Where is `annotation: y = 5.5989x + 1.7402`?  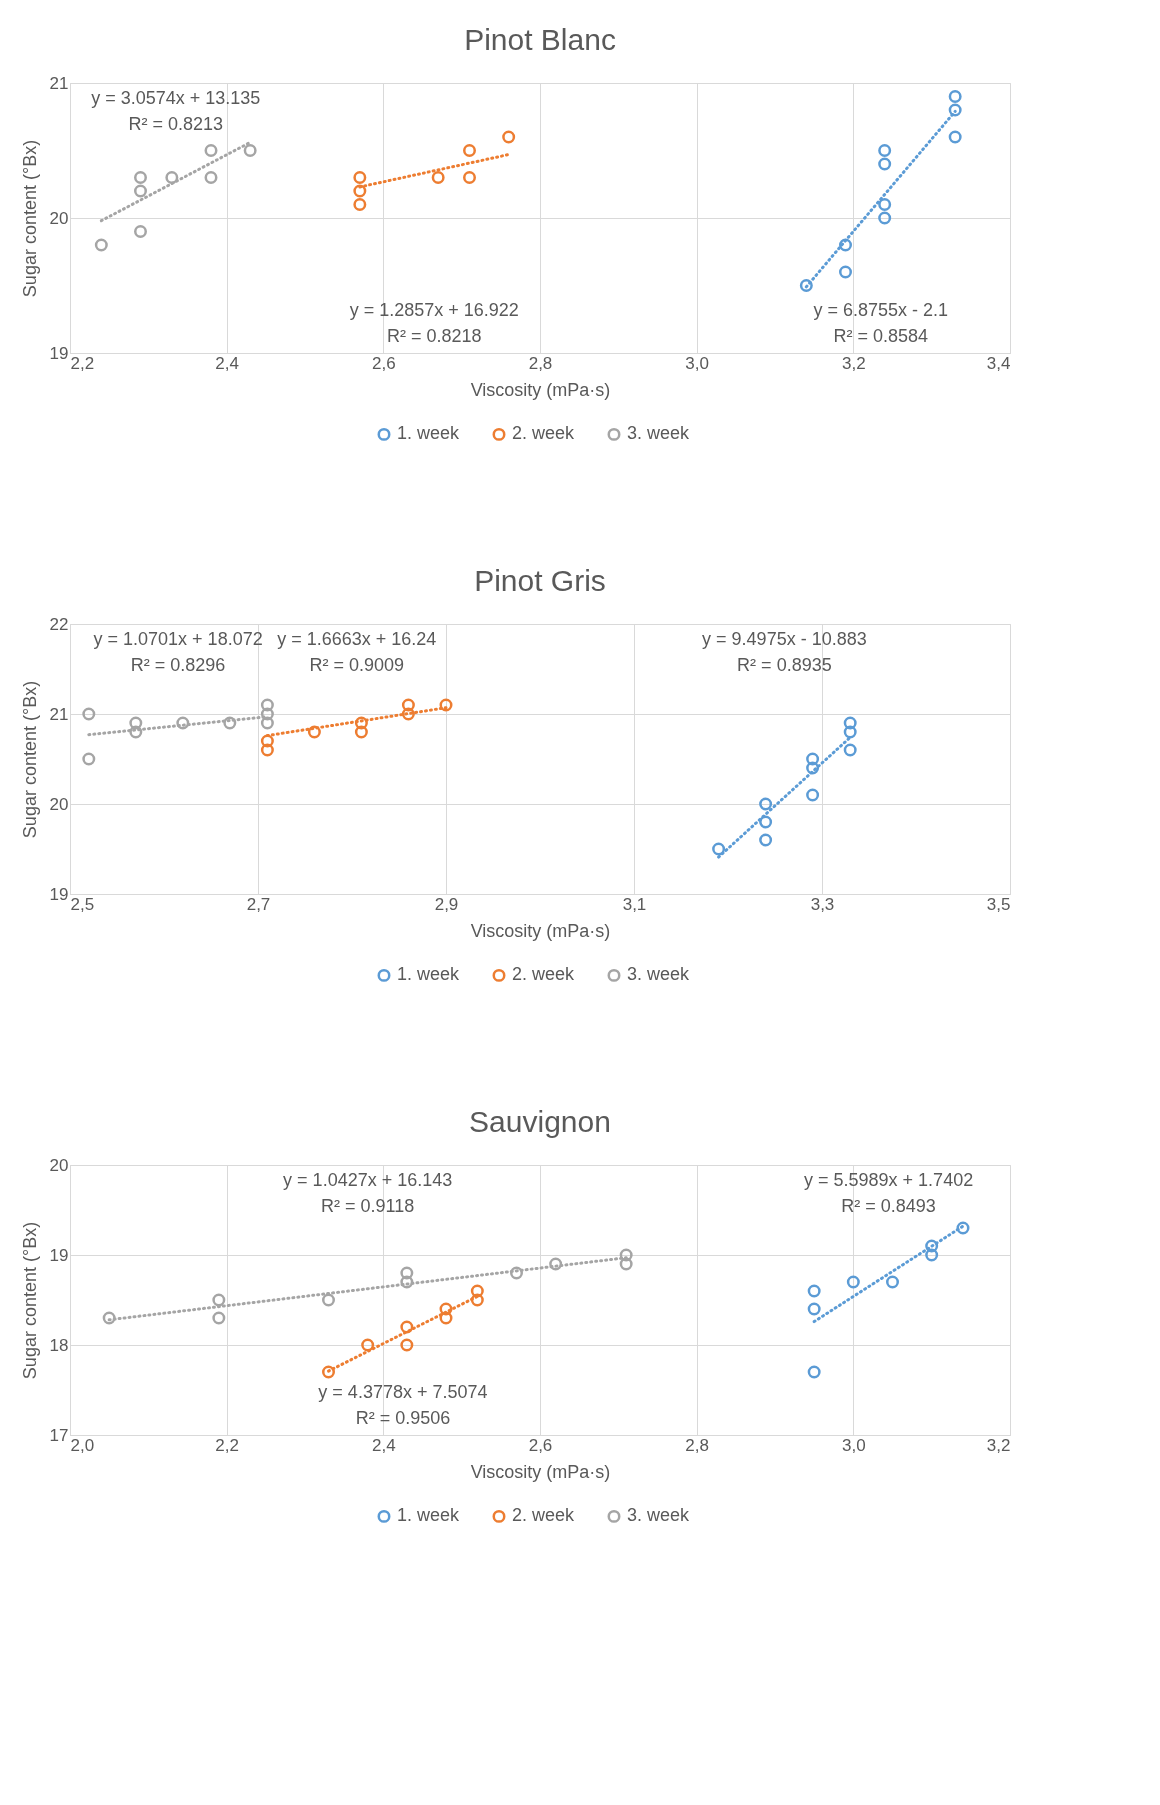 annotation: y = 5.5989x + 1.7402 is located at coordinates (889, 1180).